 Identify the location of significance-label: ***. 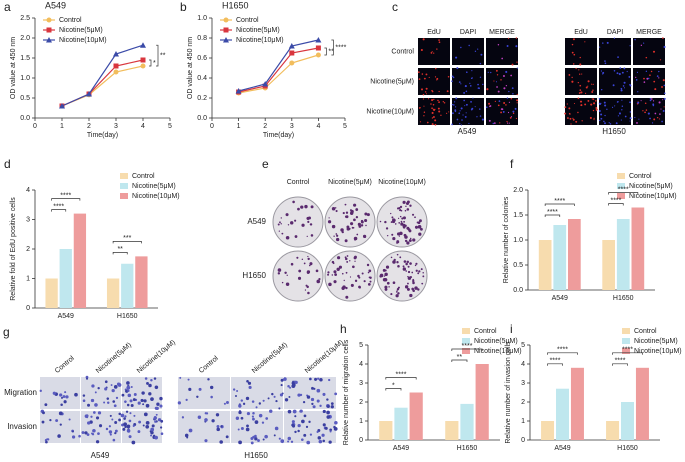
(127, 238).